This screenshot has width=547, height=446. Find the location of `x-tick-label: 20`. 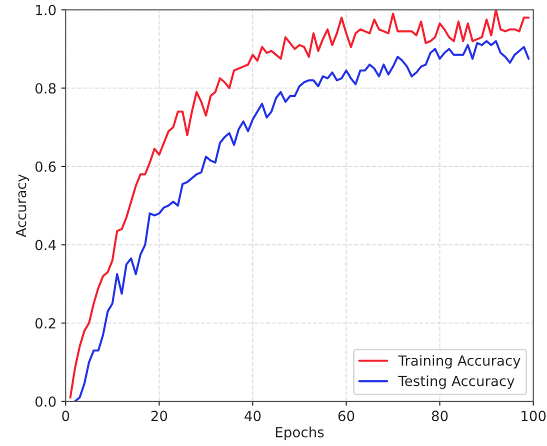

x-tick-label: 20 is located at coordinates (159, 416).